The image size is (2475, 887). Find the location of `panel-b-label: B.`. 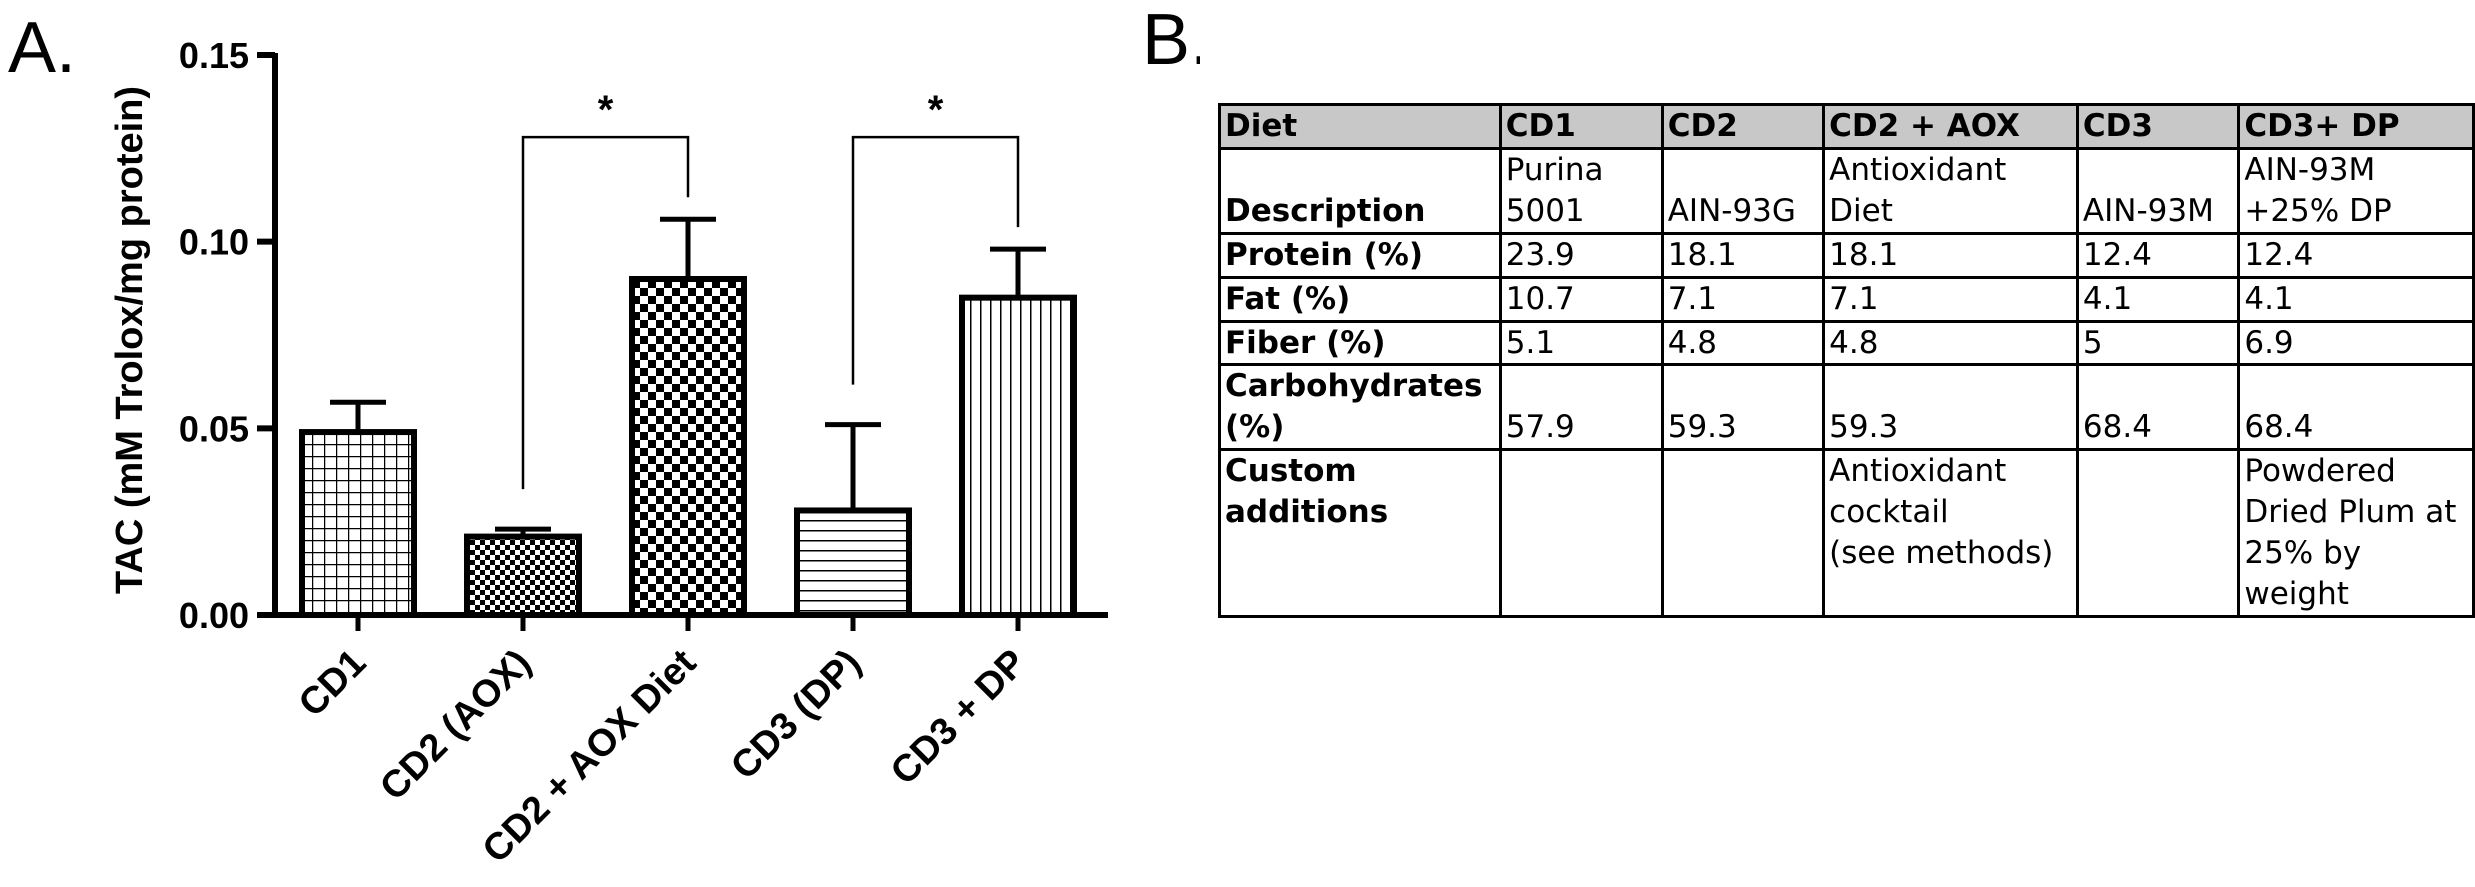

panel-b-label: B. is located at coordinates (1171, 40).